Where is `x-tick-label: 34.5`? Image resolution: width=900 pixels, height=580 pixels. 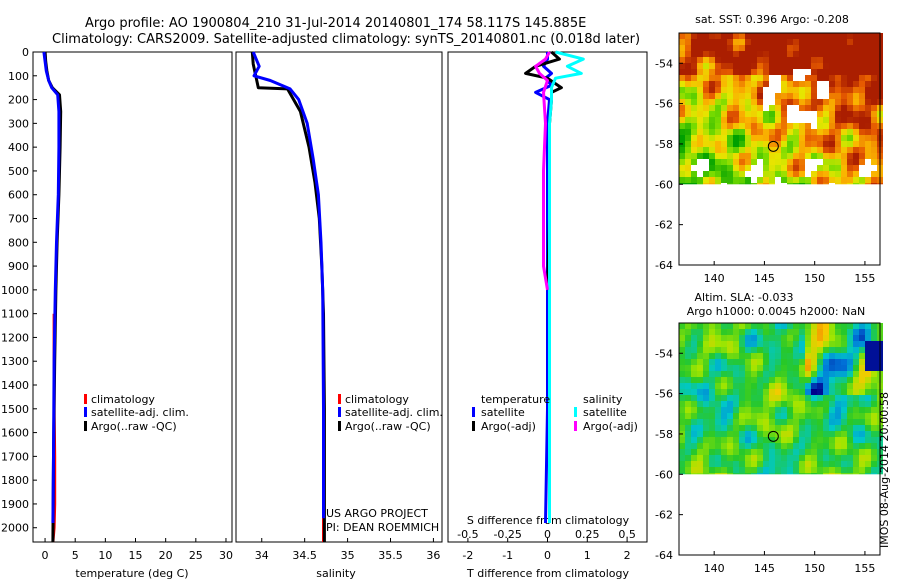 x-tick-label: 34.5 is located at coordinates (304, 555).